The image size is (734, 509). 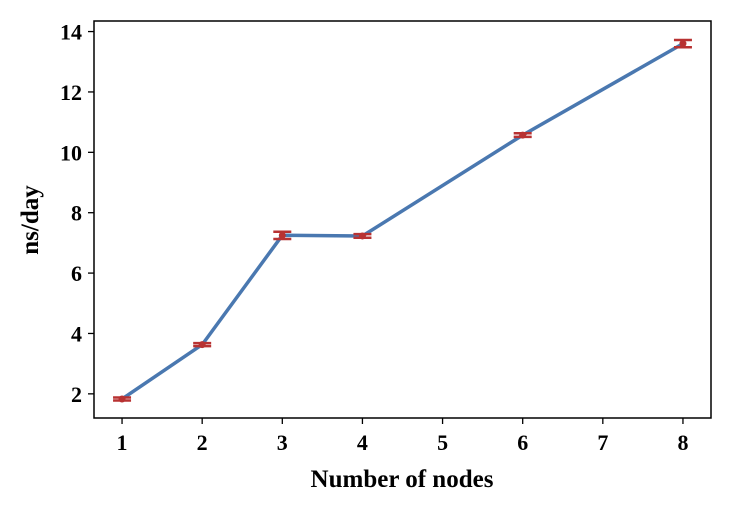 I want to click on y-tick-label: 8, so click(x=76, y=213).